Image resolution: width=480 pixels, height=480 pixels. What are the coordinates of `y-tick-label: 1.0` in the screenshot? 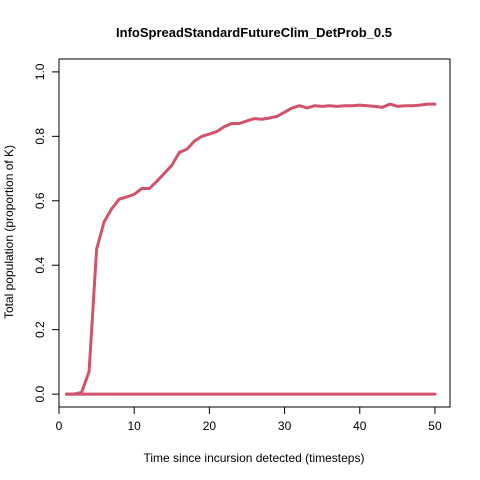 It's located at (40, 71).